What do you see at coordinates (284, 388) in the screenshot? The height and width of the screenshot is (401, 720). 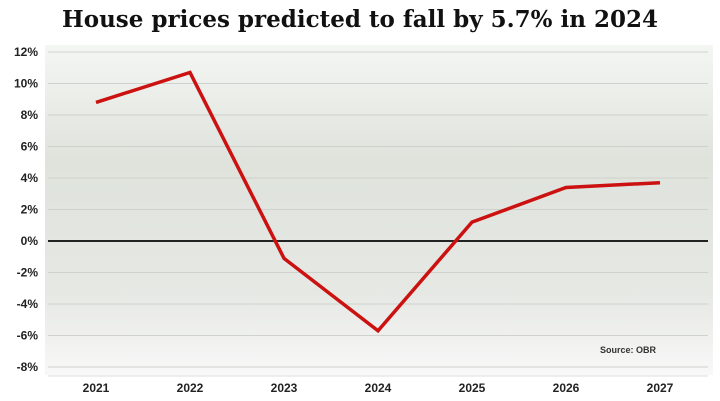 I see `x-tick-label: 2023` at bounding box center [284, 388].